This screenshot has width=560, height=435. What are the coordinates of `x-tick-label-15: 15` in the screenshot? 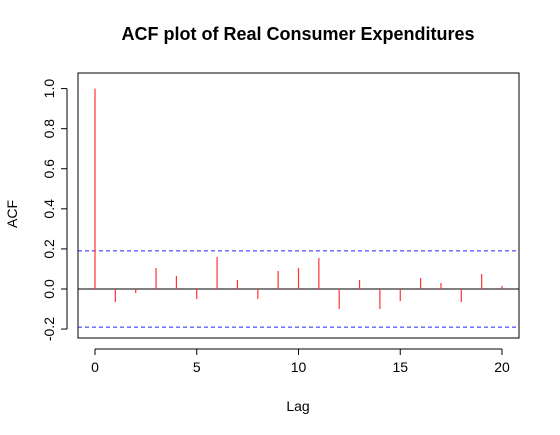 It's located at (400, 367).